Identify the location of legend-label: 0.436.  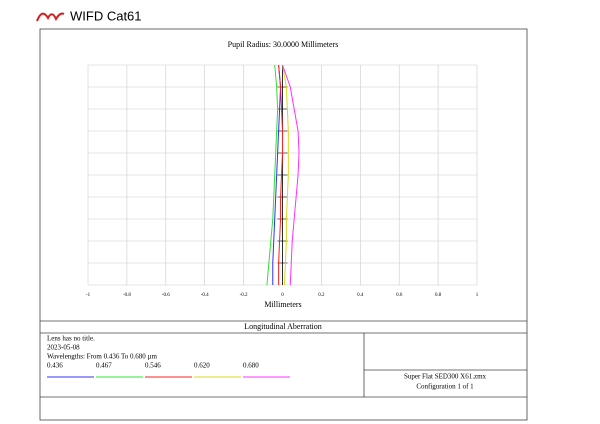
(55, 366).